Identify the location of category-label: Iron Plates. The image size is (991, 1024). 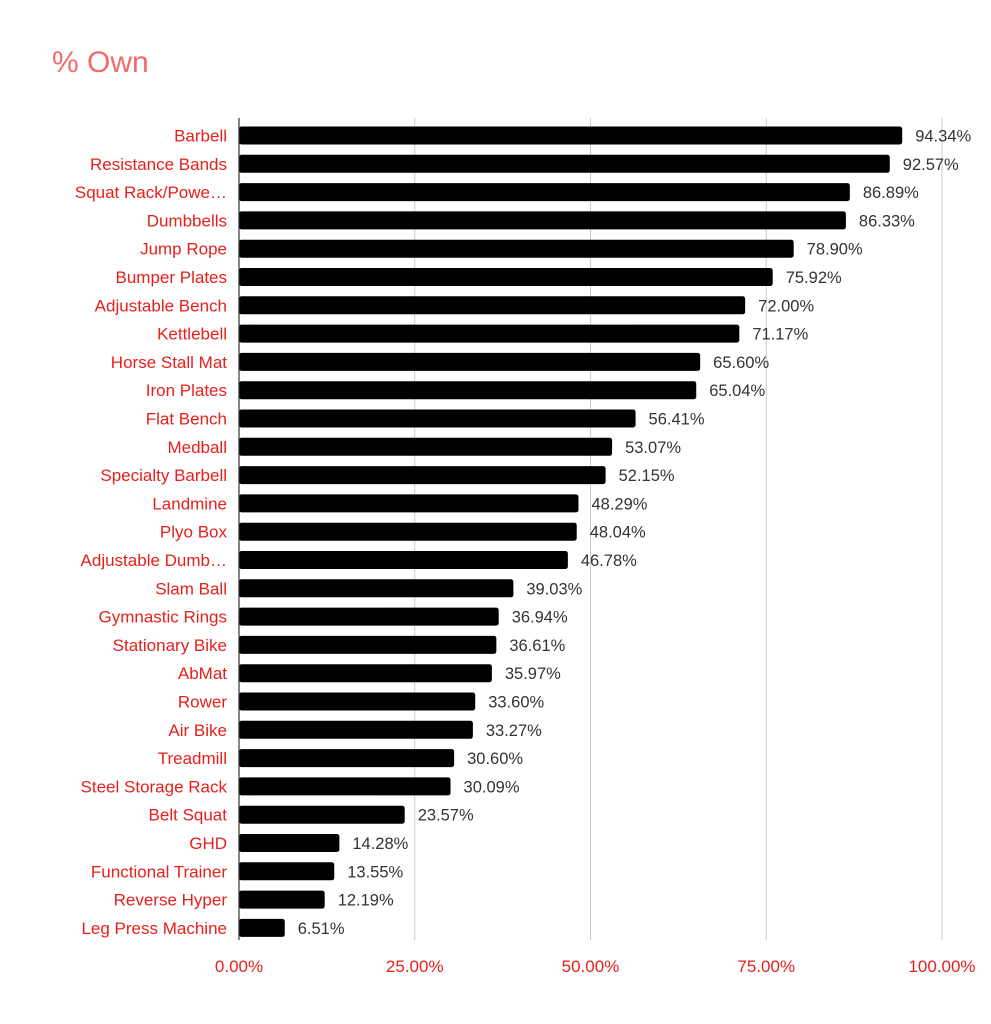
(186, 390).